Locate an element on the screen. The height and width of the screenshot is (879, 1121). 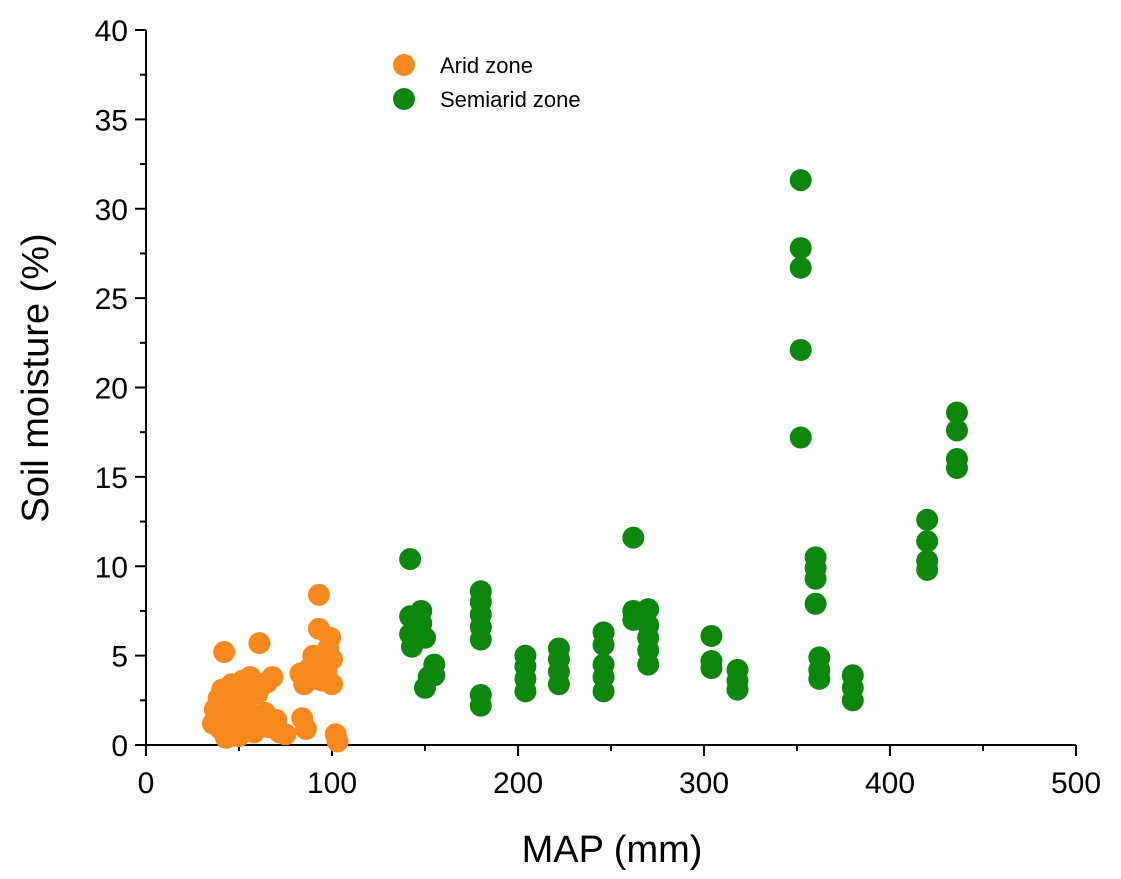
x-tick-label: 100 is located at coordinates (332, 783).